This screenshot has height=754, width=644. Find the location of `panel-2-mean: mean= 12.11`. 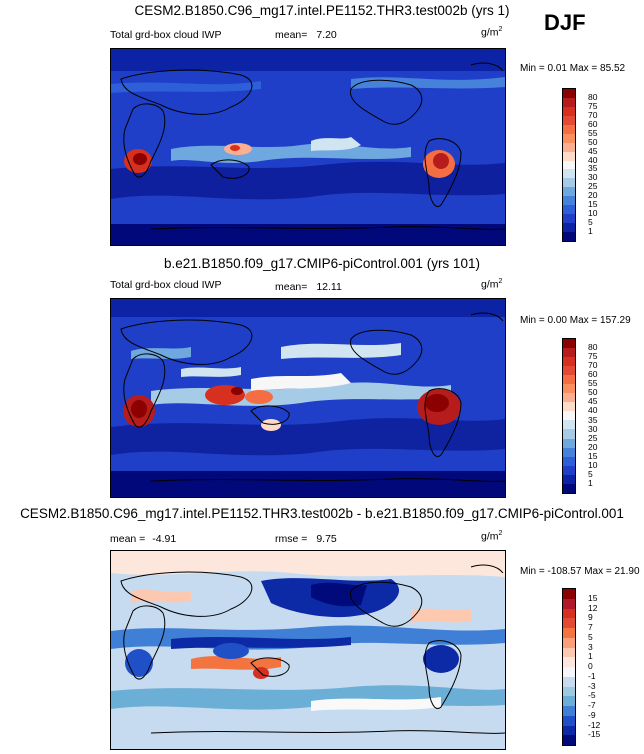

panel-2-mean: mean= 12.11 is located at coordinates (308, 287).